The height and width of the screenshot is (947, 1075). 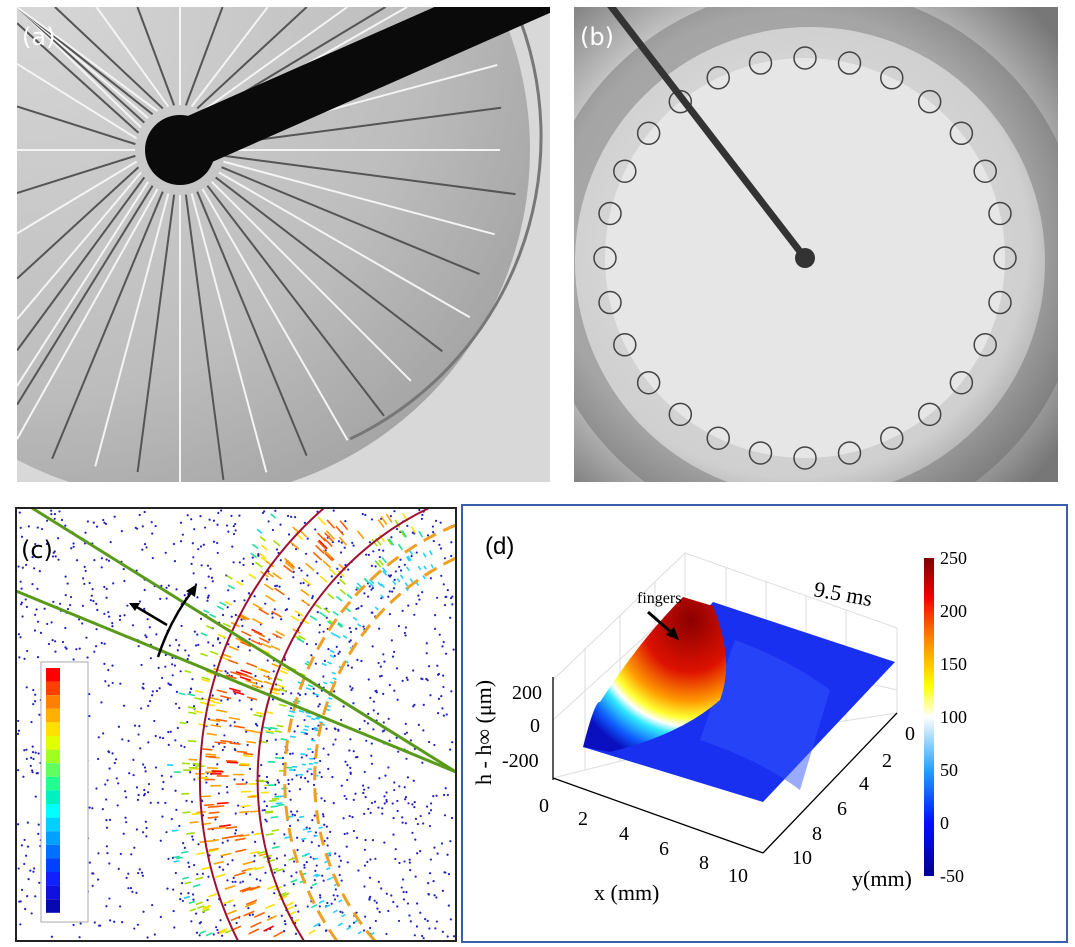 I want to click on colorbar-c-segment, so click(x=53, y=770).